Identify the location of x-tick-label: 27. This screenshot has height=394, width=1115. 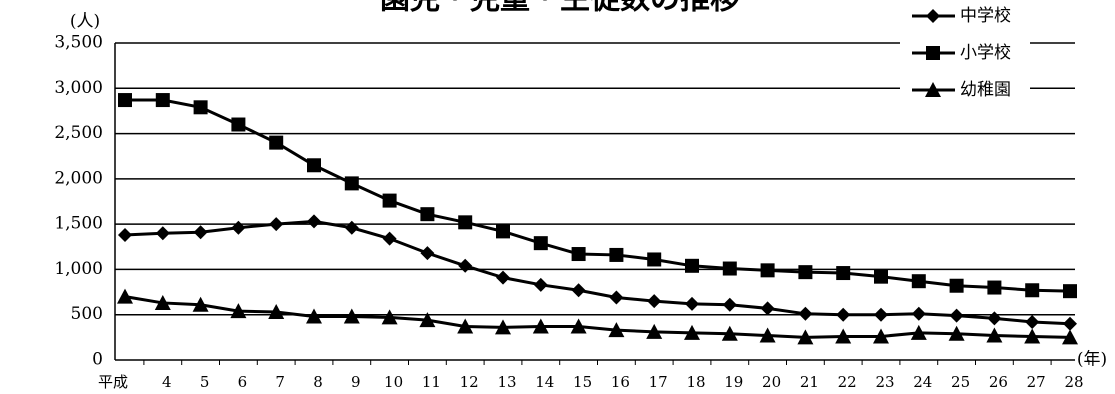
(1036, 382).